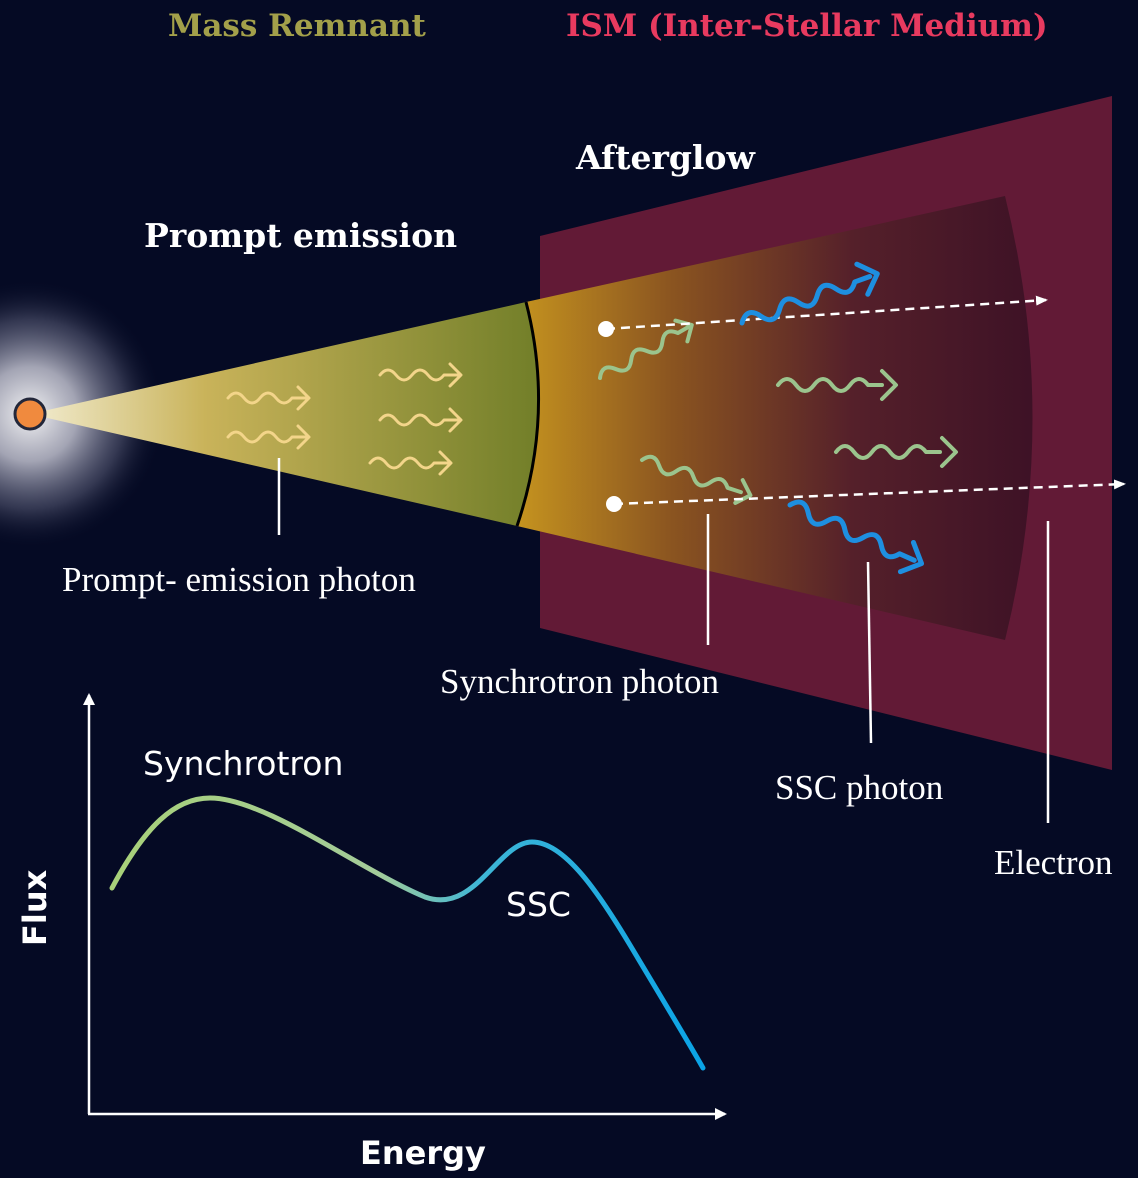  What do you see at coordinates (407, 933) in the screenshot?
I see `spectrum-curve` at bounding box center [407, 933].